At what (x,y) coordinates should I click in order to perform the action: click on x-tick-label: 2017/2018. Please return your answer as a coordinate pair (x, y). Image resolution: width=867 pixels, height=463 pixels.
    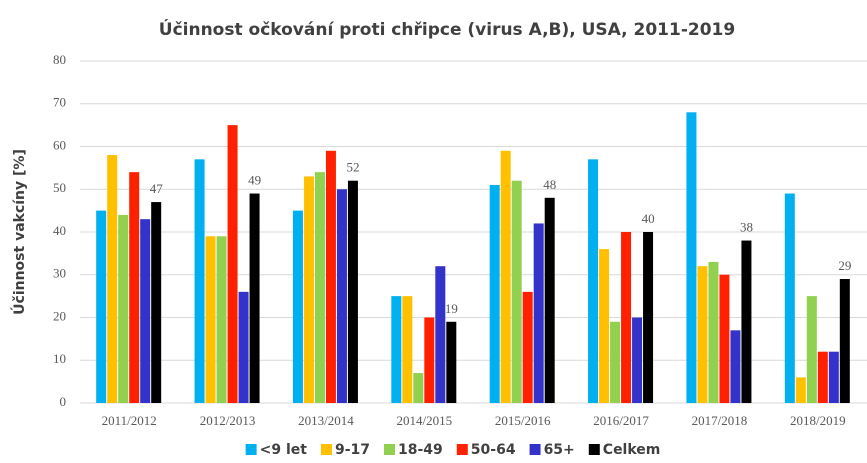
    Looking at the image, I should click on (720, 420).